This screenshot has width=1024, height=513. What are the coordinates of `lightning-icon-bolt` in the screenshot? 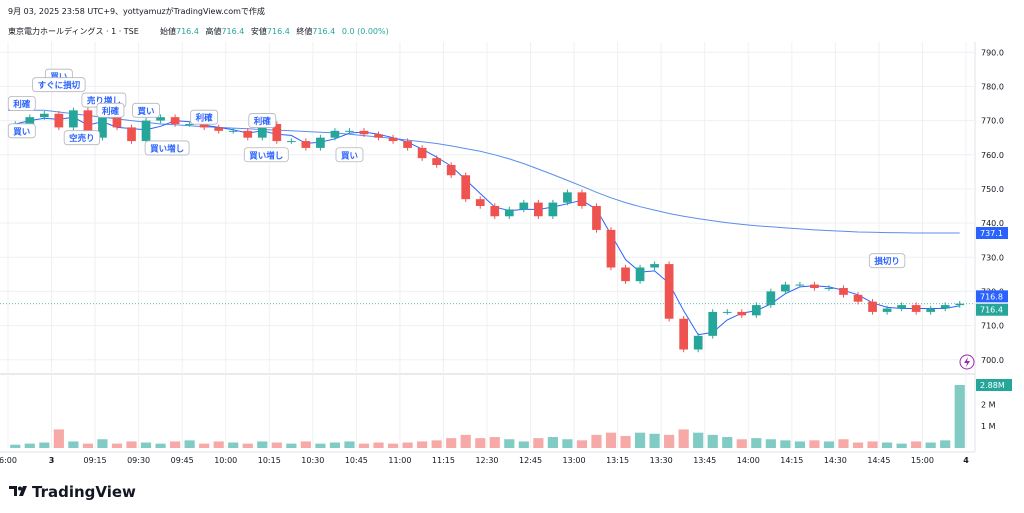 It's located at (967, 362).